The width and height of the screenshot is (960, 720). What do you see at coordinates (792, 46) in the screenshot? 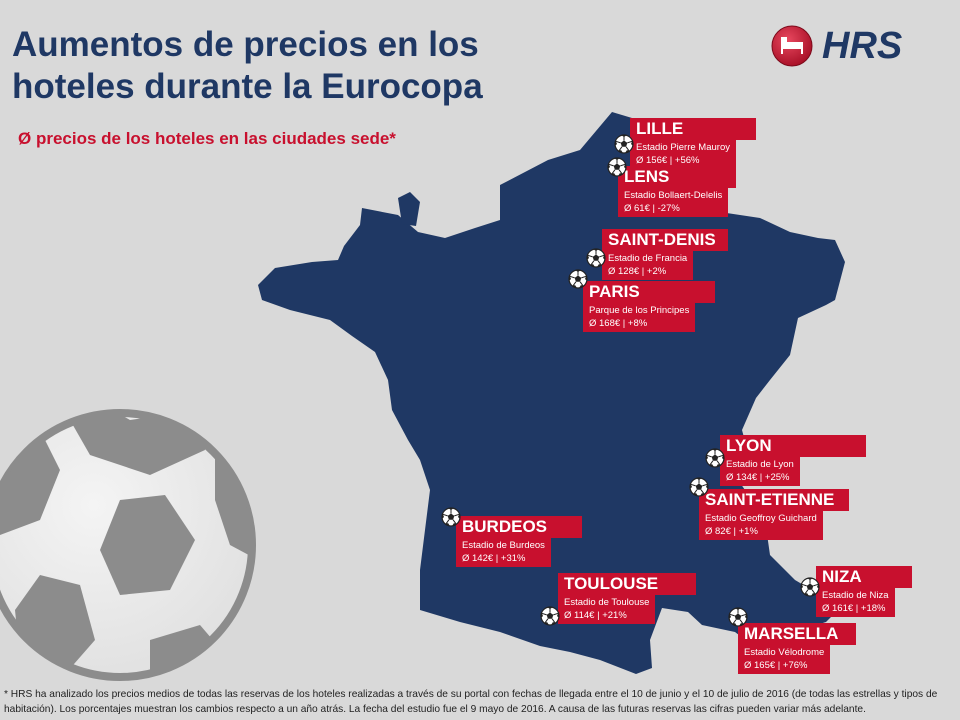
I see `bed-icon` at bounding box center [792, 46].